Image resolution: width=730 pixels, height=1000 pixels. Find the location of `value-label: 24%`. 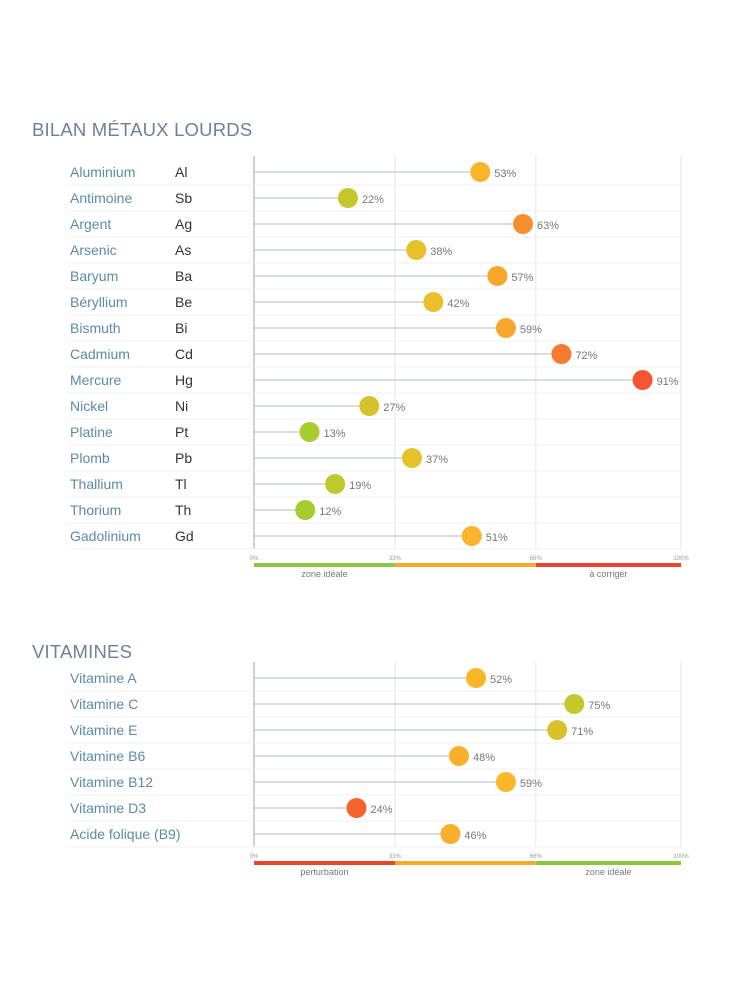

value-label: 24% is located at coordinates (381, 810).